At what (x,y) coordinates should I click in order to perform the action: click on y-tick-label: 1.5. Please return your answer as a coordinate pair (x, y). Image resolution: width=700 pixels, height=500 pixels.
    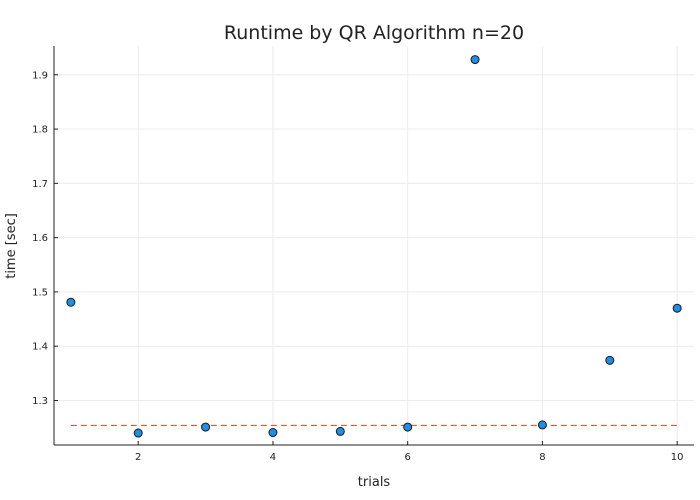
    Looking at the image, I should click on (40, 292).